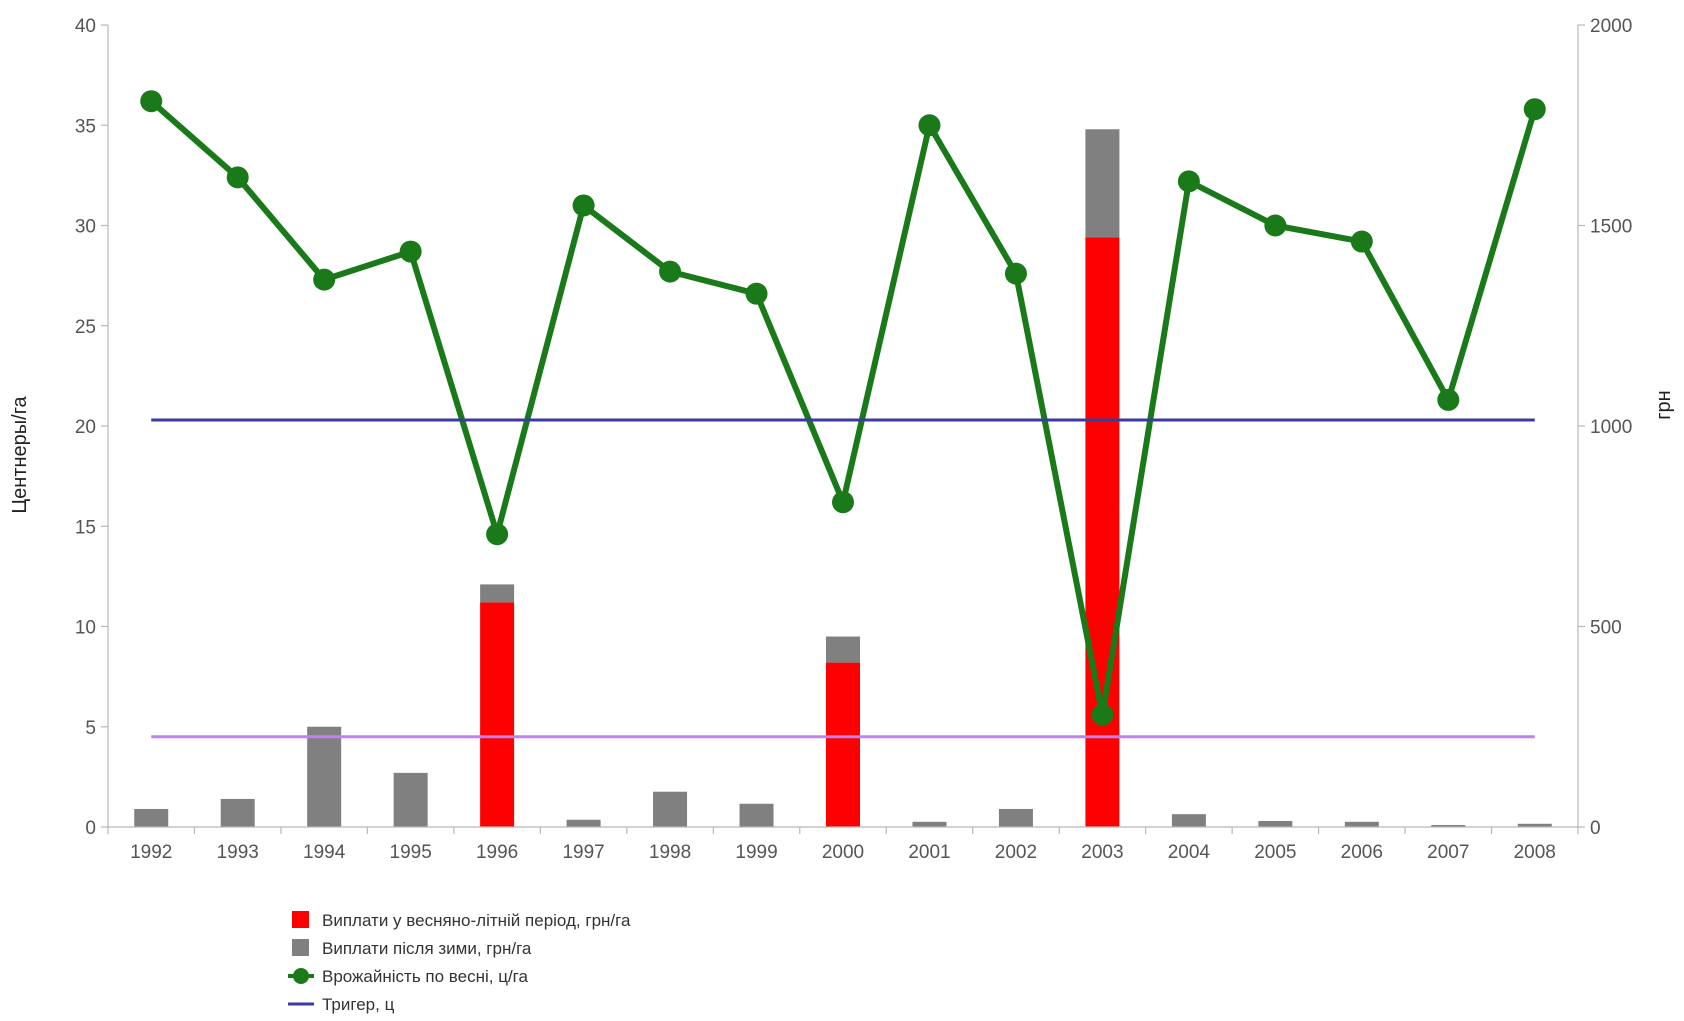 The image size is (1684, 1021). What do you see at coordinates (85, 227) in the screenshot?
I see `left-tick-label: 30` at bounding box center [85, 227].